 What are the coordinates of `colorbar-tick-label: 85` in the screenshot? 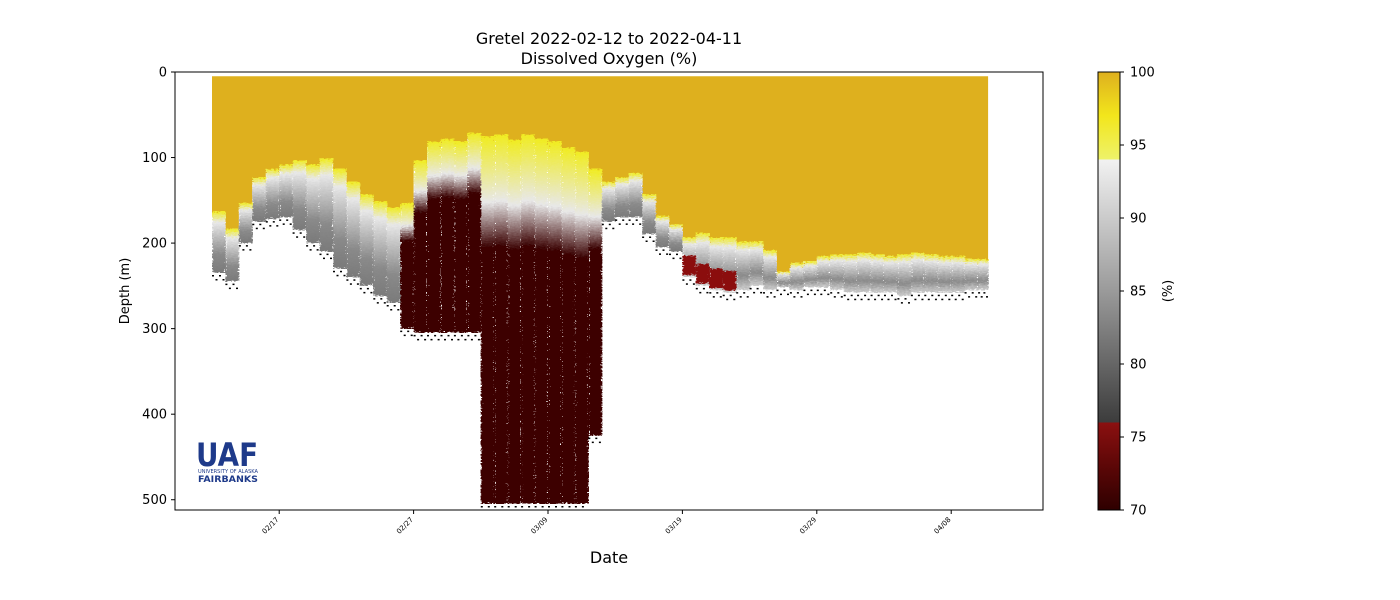 It's located at (1138, 292).